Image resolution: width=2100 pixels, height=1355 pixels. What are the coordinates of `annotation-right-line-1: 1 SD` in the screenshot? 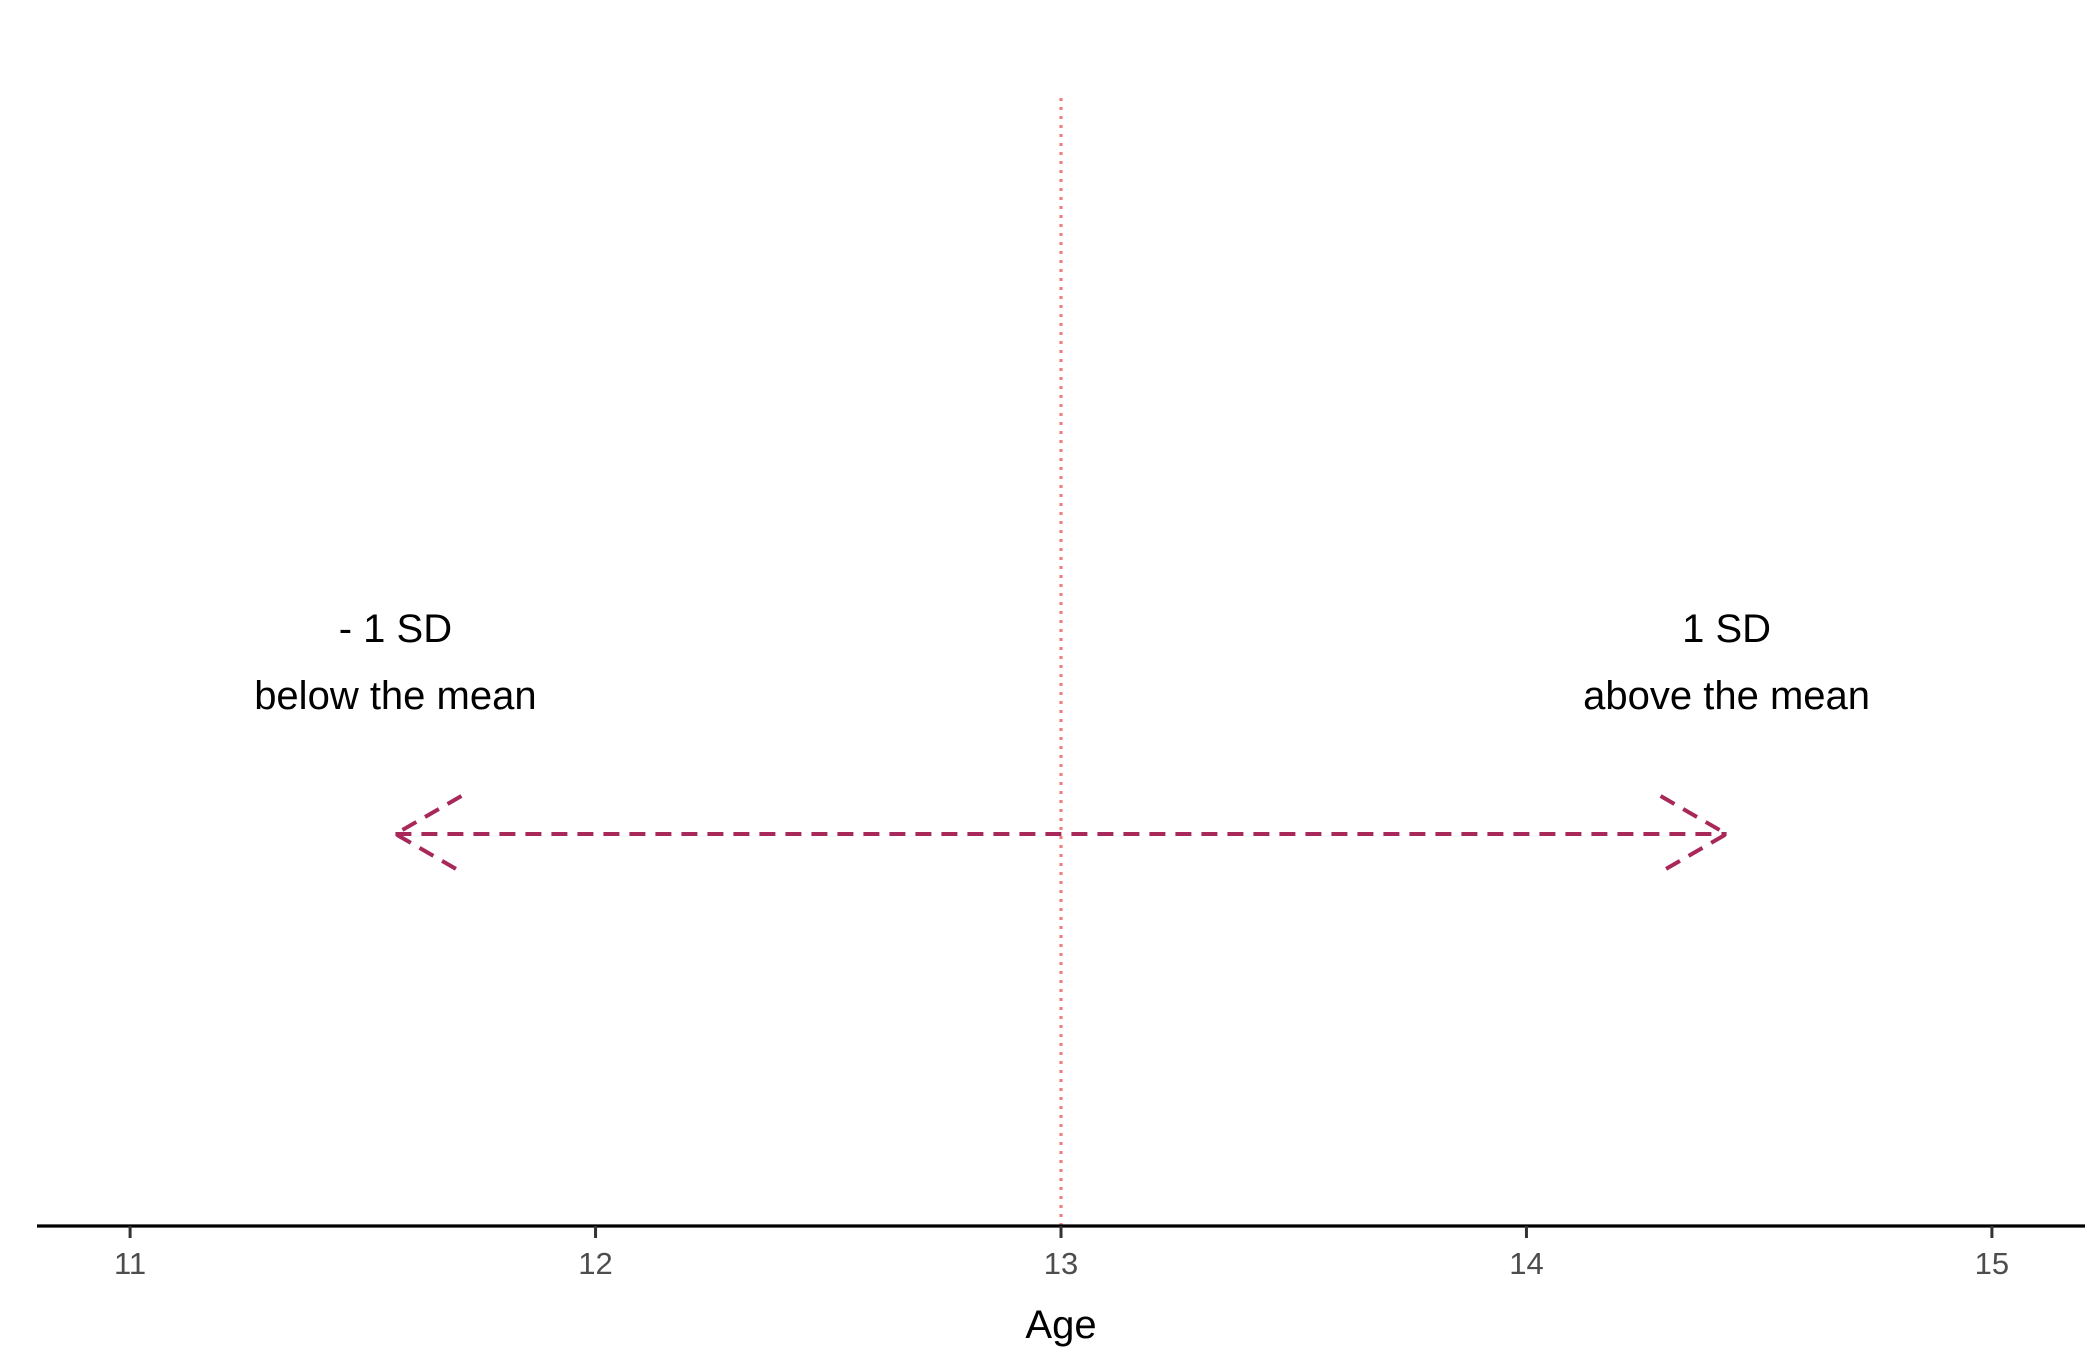 It's located at (1726, 629).